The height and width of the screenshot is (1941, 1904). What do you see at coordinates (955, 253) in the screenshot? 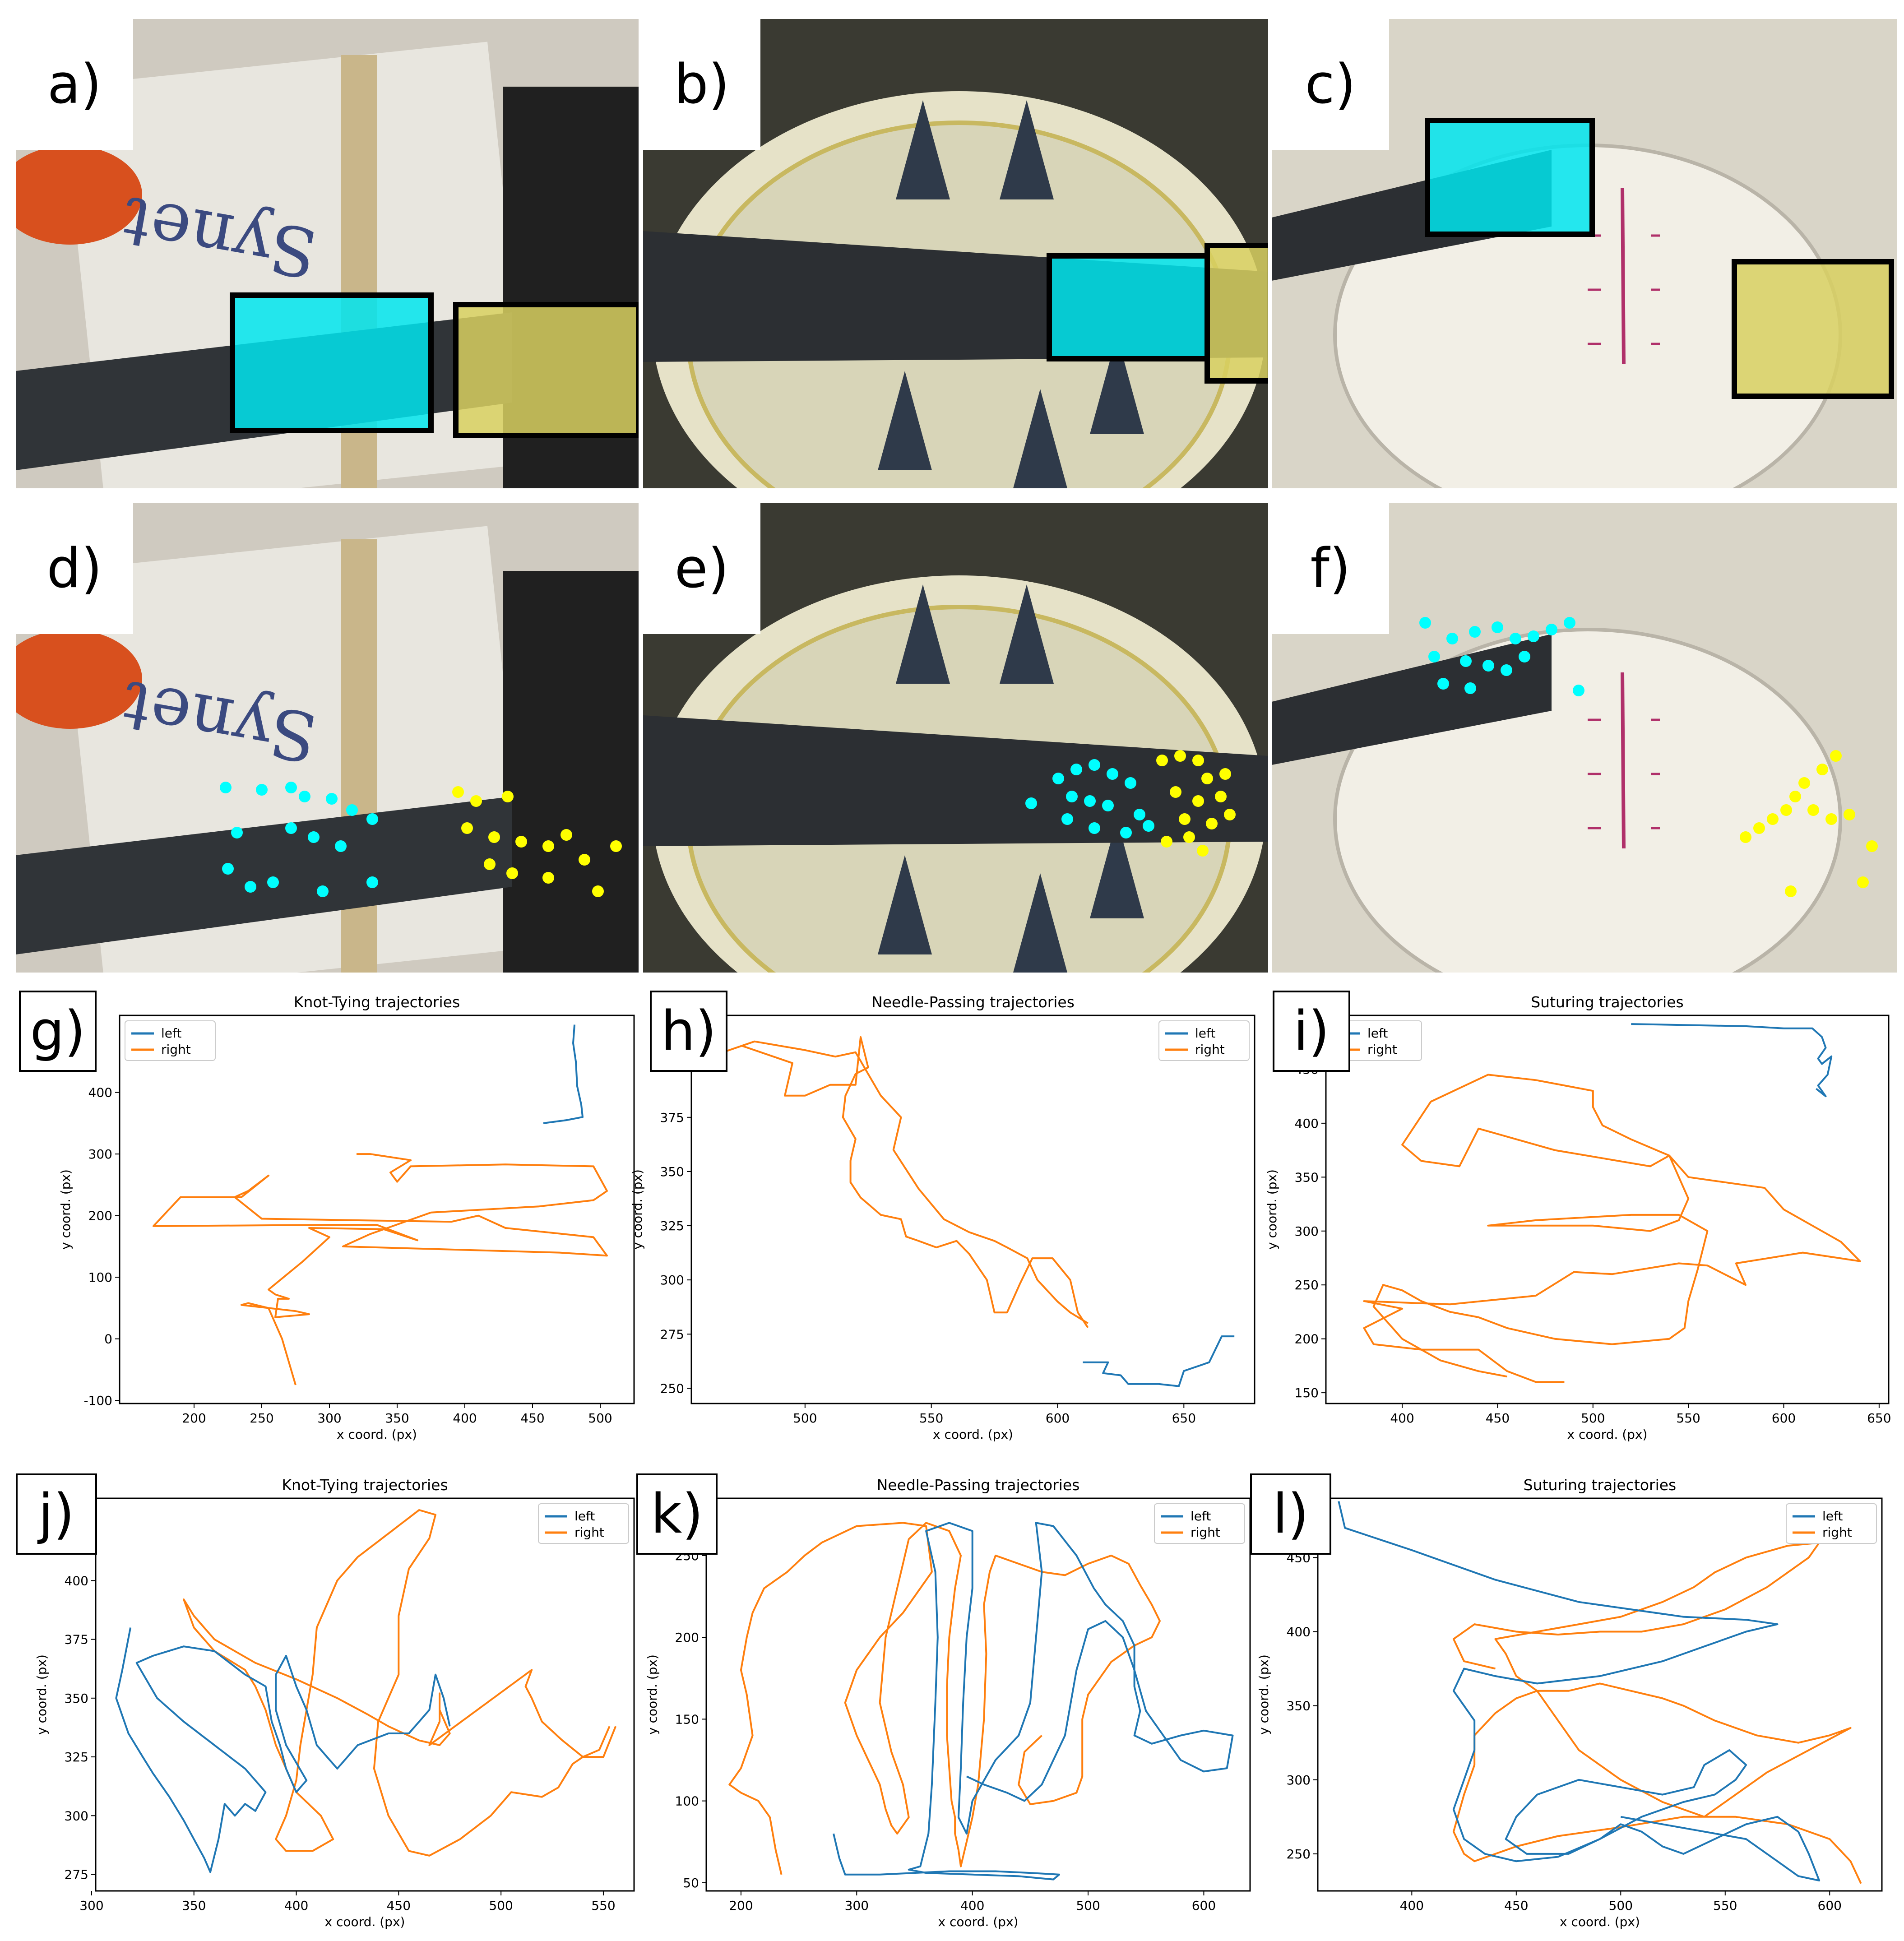
I see `photo-panel-b: b)` at bounding box center [955, 253].